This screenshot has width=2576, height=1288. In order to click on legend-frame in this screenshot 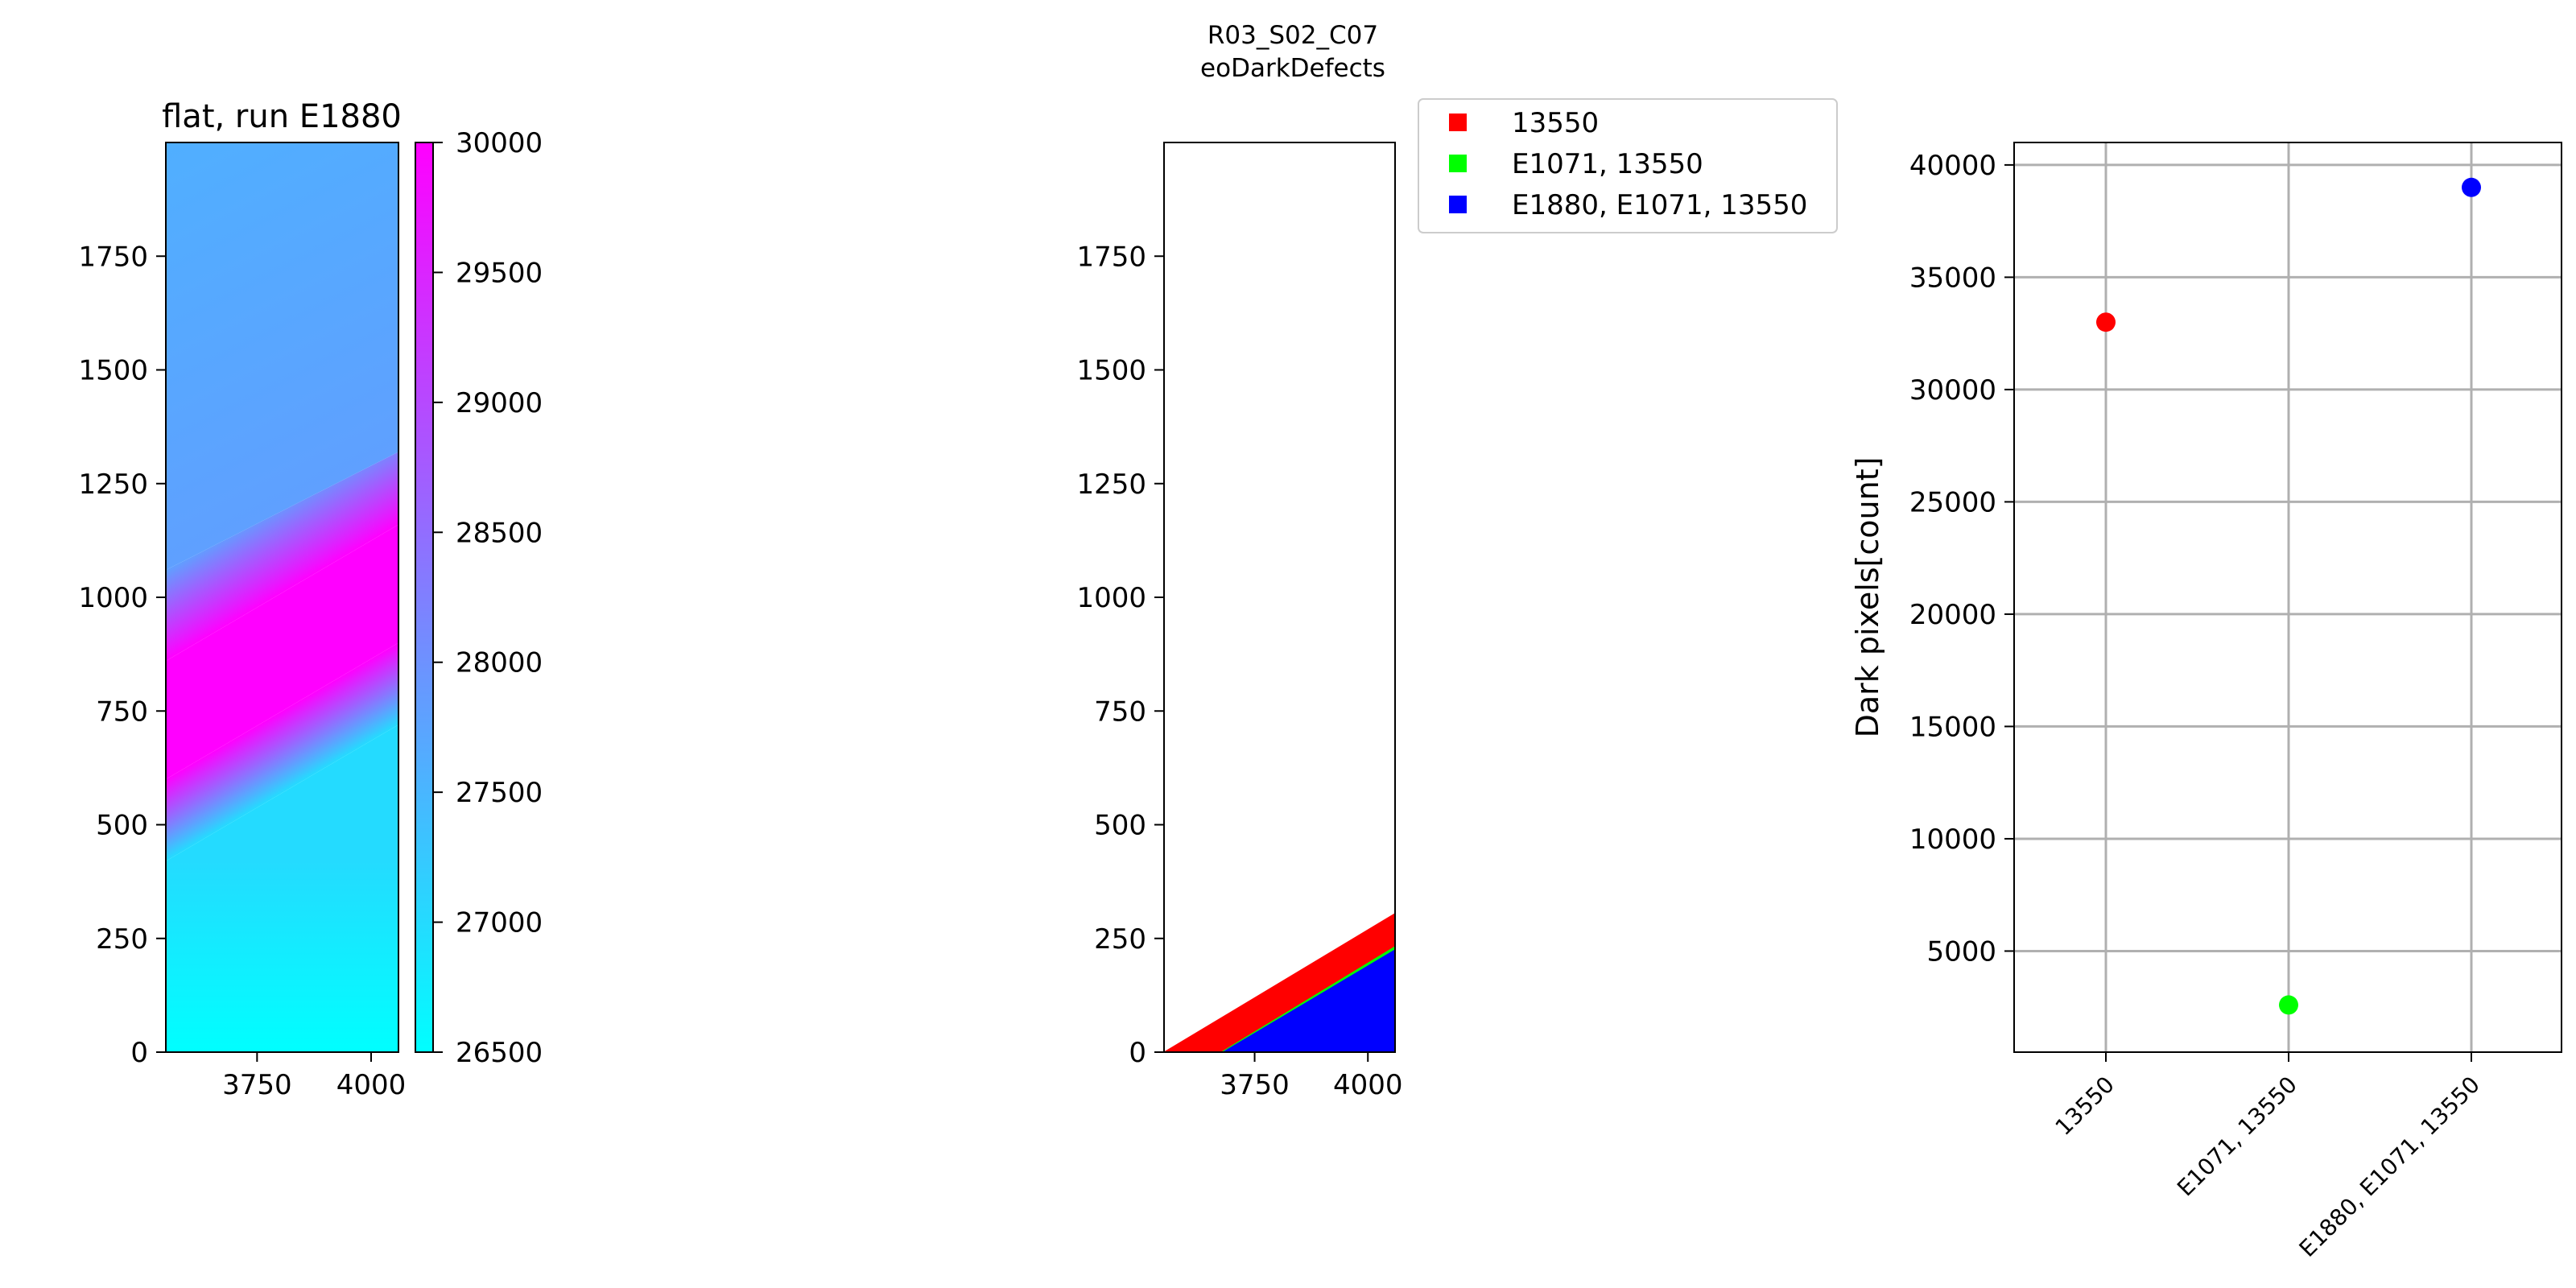, I will do `click(1628, 165)`.